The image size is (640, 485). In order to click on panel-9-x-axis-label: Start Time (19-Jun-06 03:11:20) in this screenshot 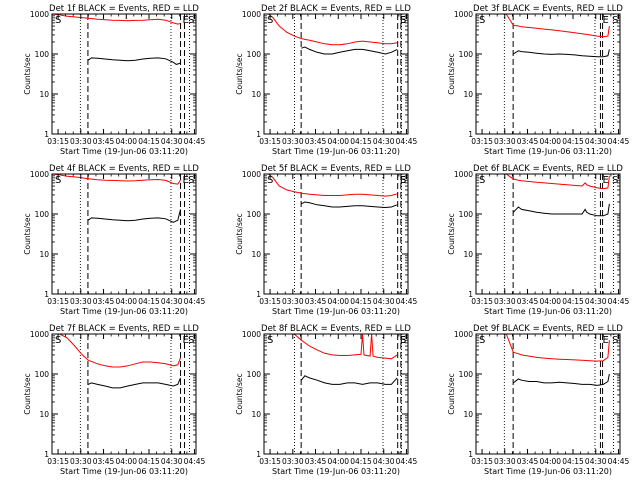, I will do `click(548, 471)`.